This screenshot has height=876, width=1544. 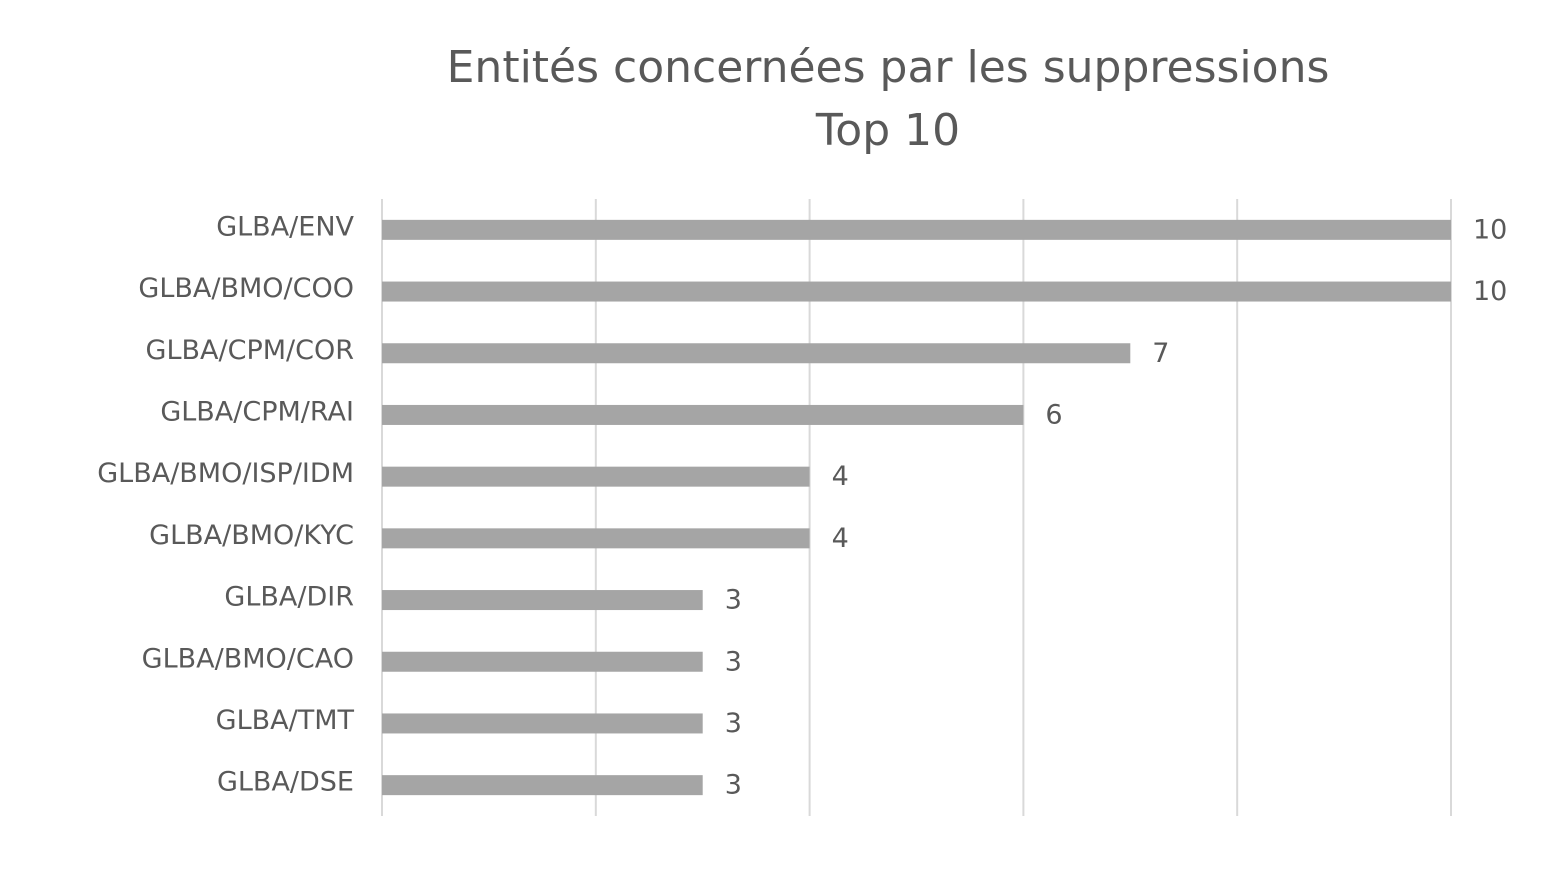 I want to click on data-label: 6, so click(x=1053, y=414).